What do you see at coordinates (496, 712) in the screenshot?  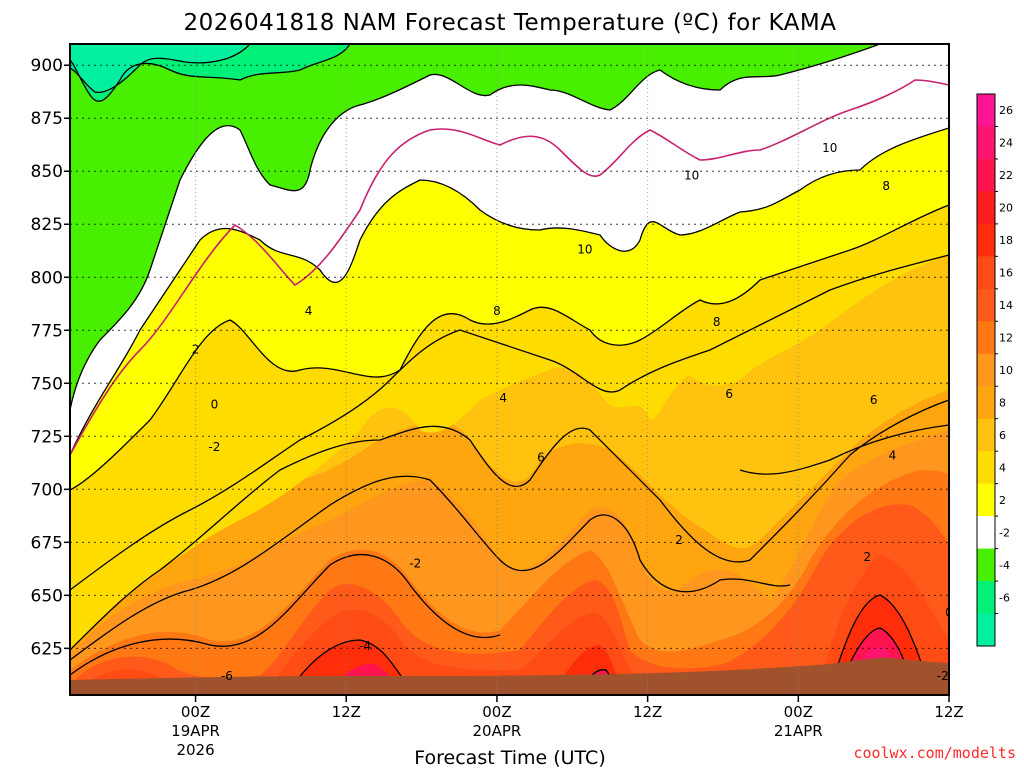 I see `x-tick-label-2: 00Z` at bounding box center [496, 712].